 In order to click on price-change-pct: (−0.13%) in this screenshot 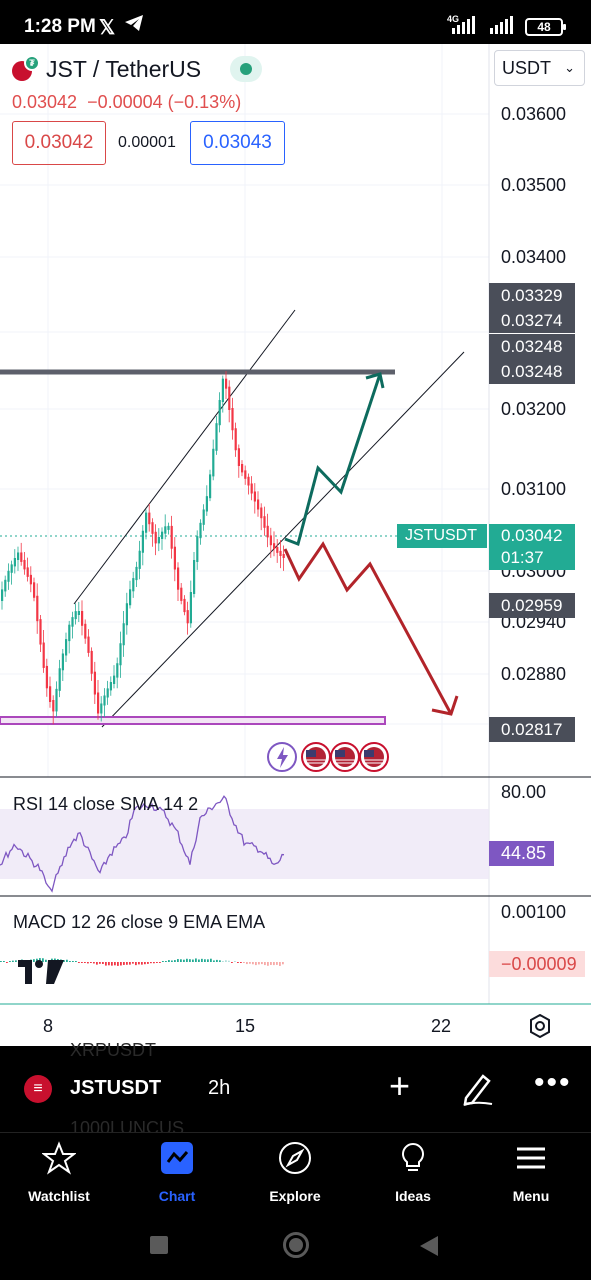, I will do `click(204, 102)`.